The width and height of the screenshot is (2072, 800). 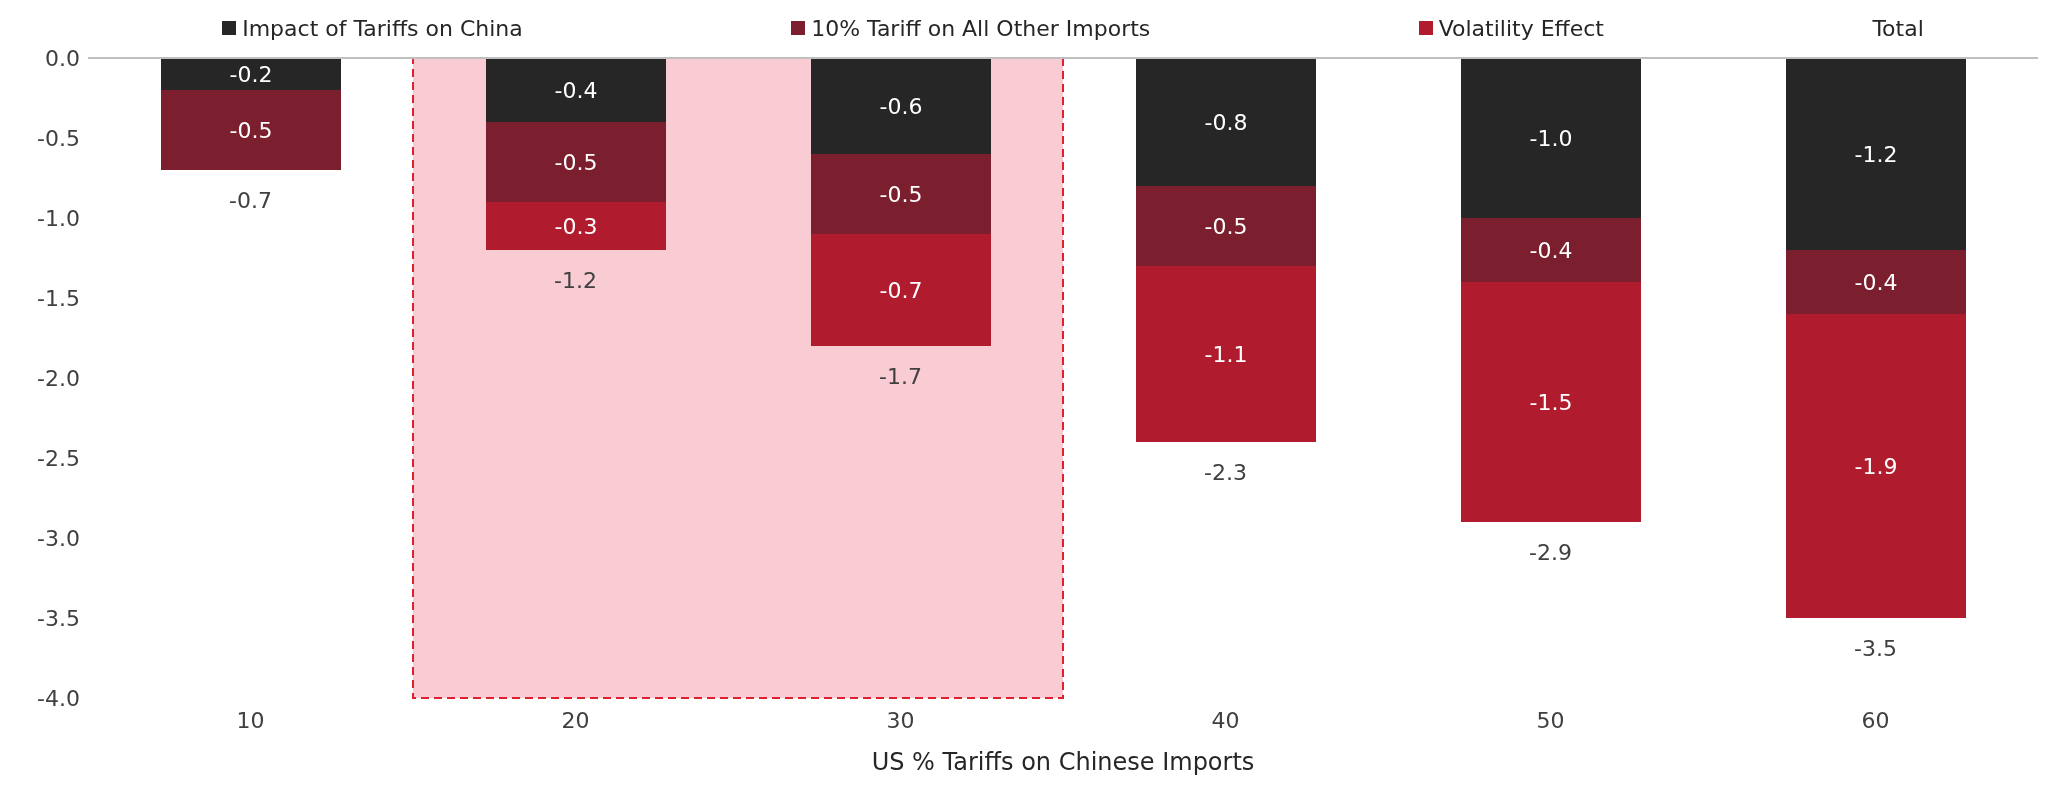 I want to click on data-label: -1.2, so click(x=1876, y=154).